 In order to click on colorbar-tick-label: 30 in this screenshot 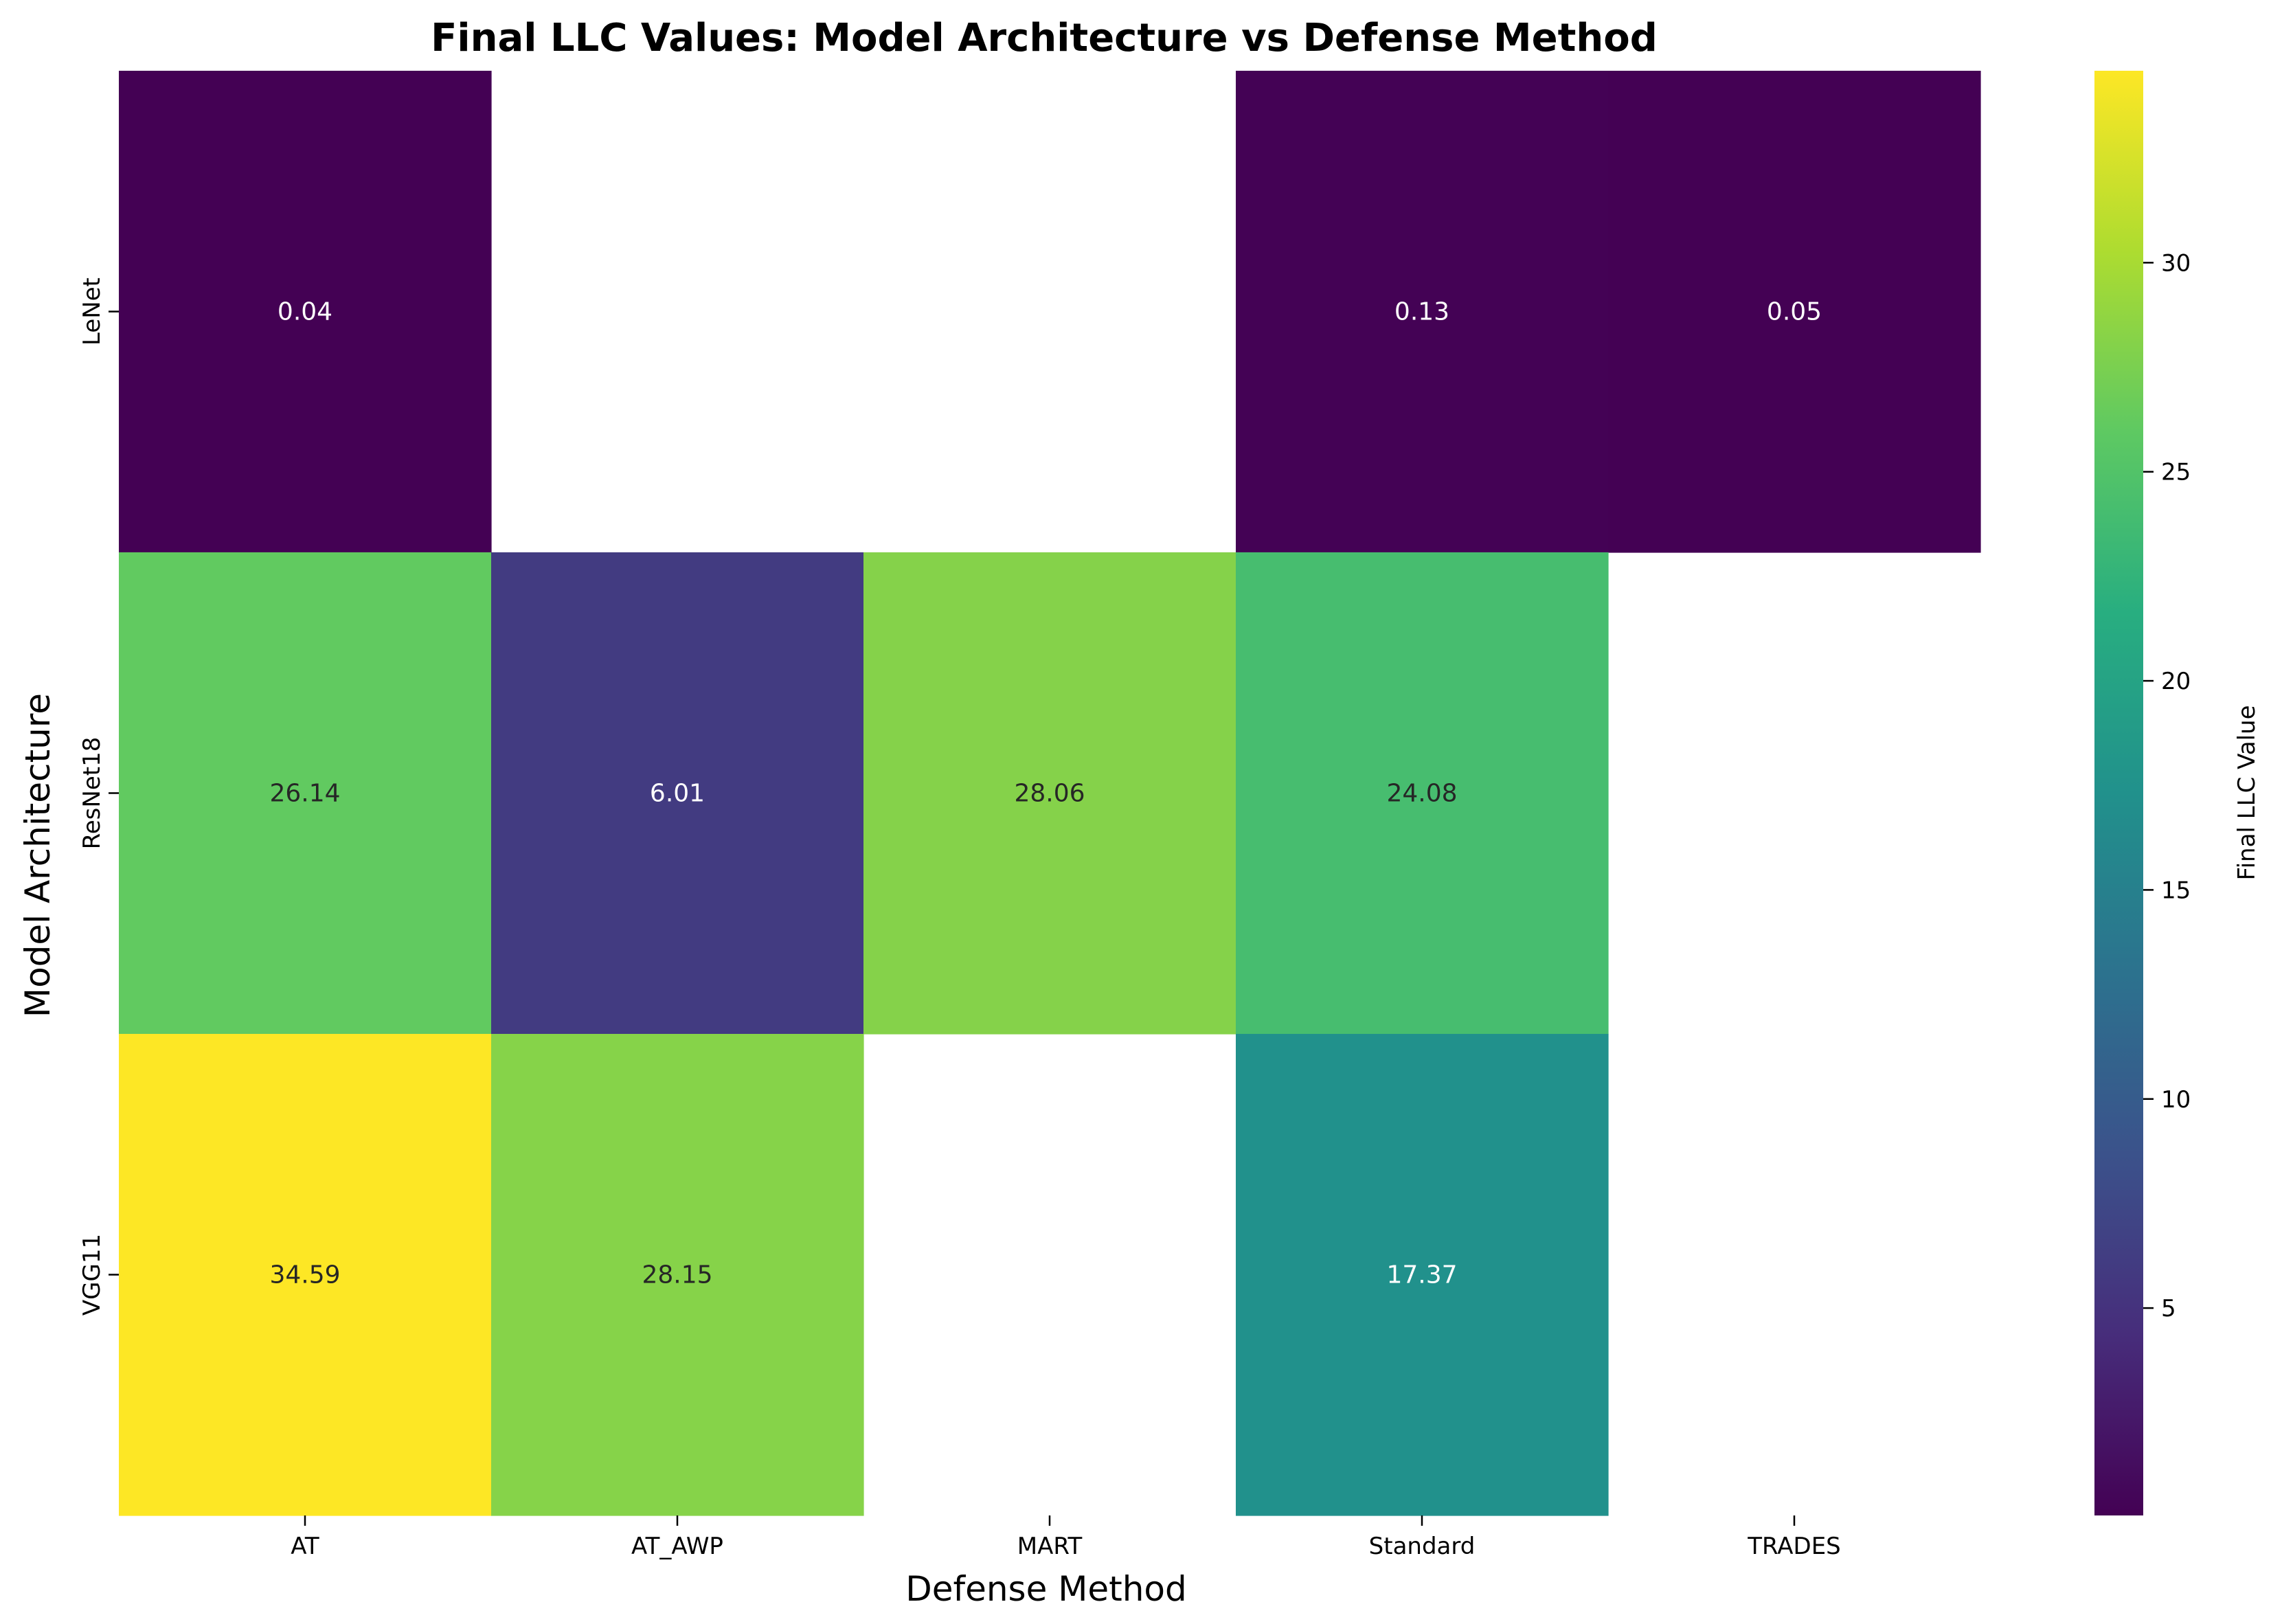, I will do `click(2176, 263)`.